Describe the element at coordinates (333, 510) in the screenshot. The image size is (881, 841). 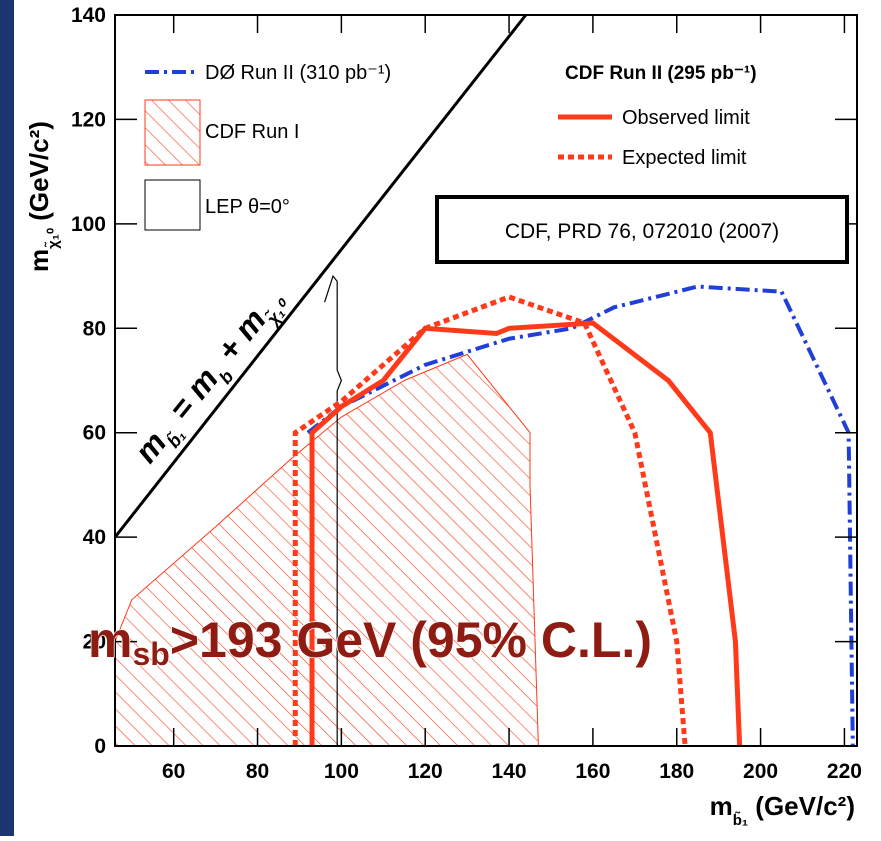
I see `limit-line` at that location.